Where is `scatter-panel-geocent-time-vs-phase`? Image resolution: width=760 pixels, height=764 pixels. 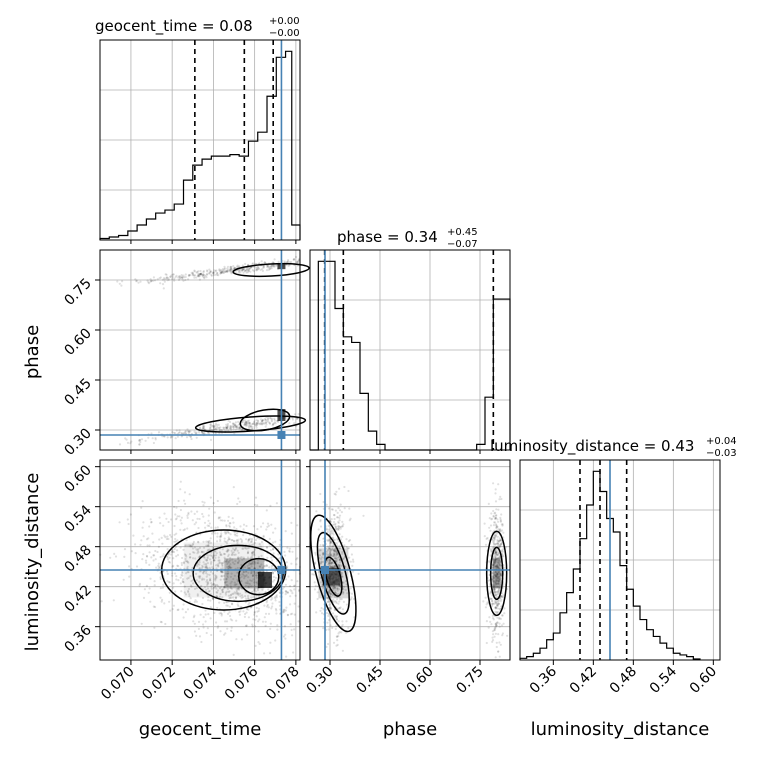 scatter-panel-geocent-time-vs-phase is located at coordinates (200, 350).